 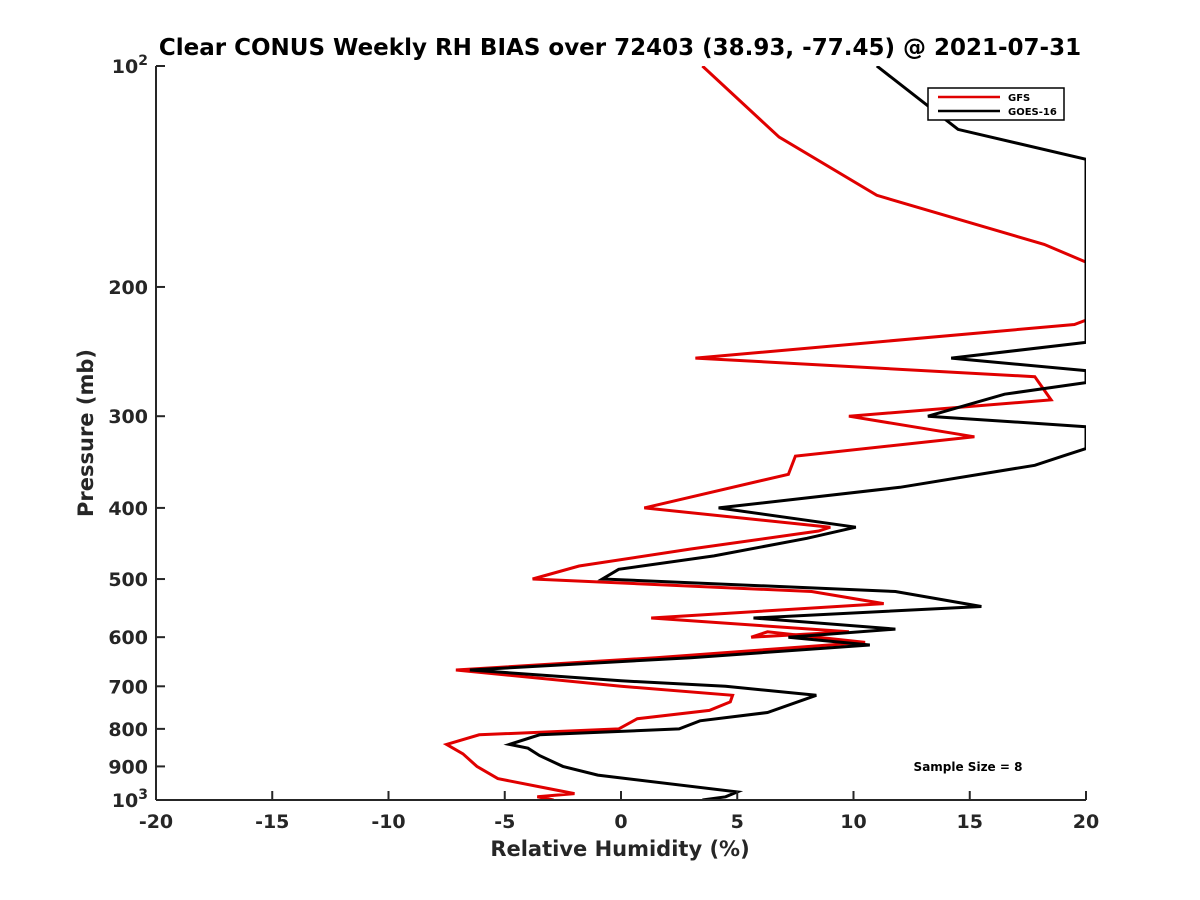 I want to click on x-tick-label: -15, so click(x=272, y=822).